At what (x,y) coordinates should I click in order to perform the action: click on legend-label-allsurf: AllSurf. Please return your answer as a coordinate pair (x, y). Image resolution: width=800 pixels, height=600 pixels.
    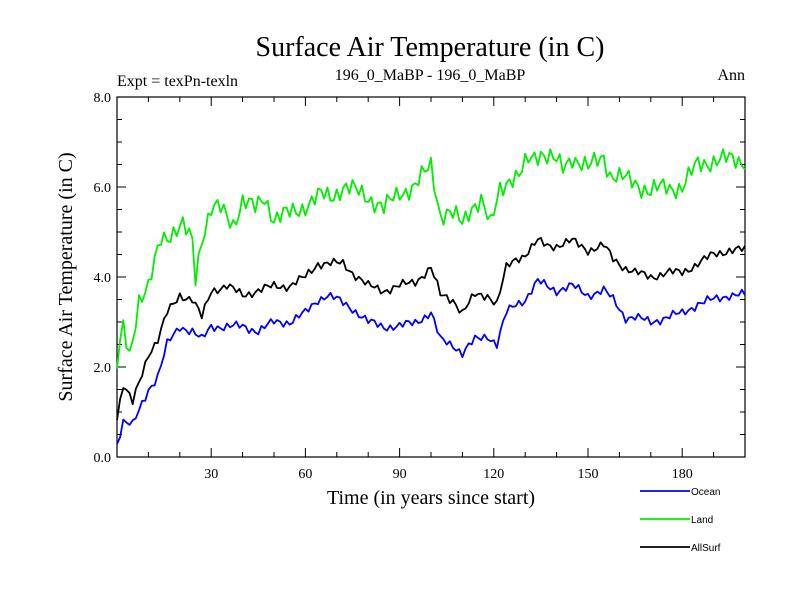
    Looking at the image, I should click on (706, 548).